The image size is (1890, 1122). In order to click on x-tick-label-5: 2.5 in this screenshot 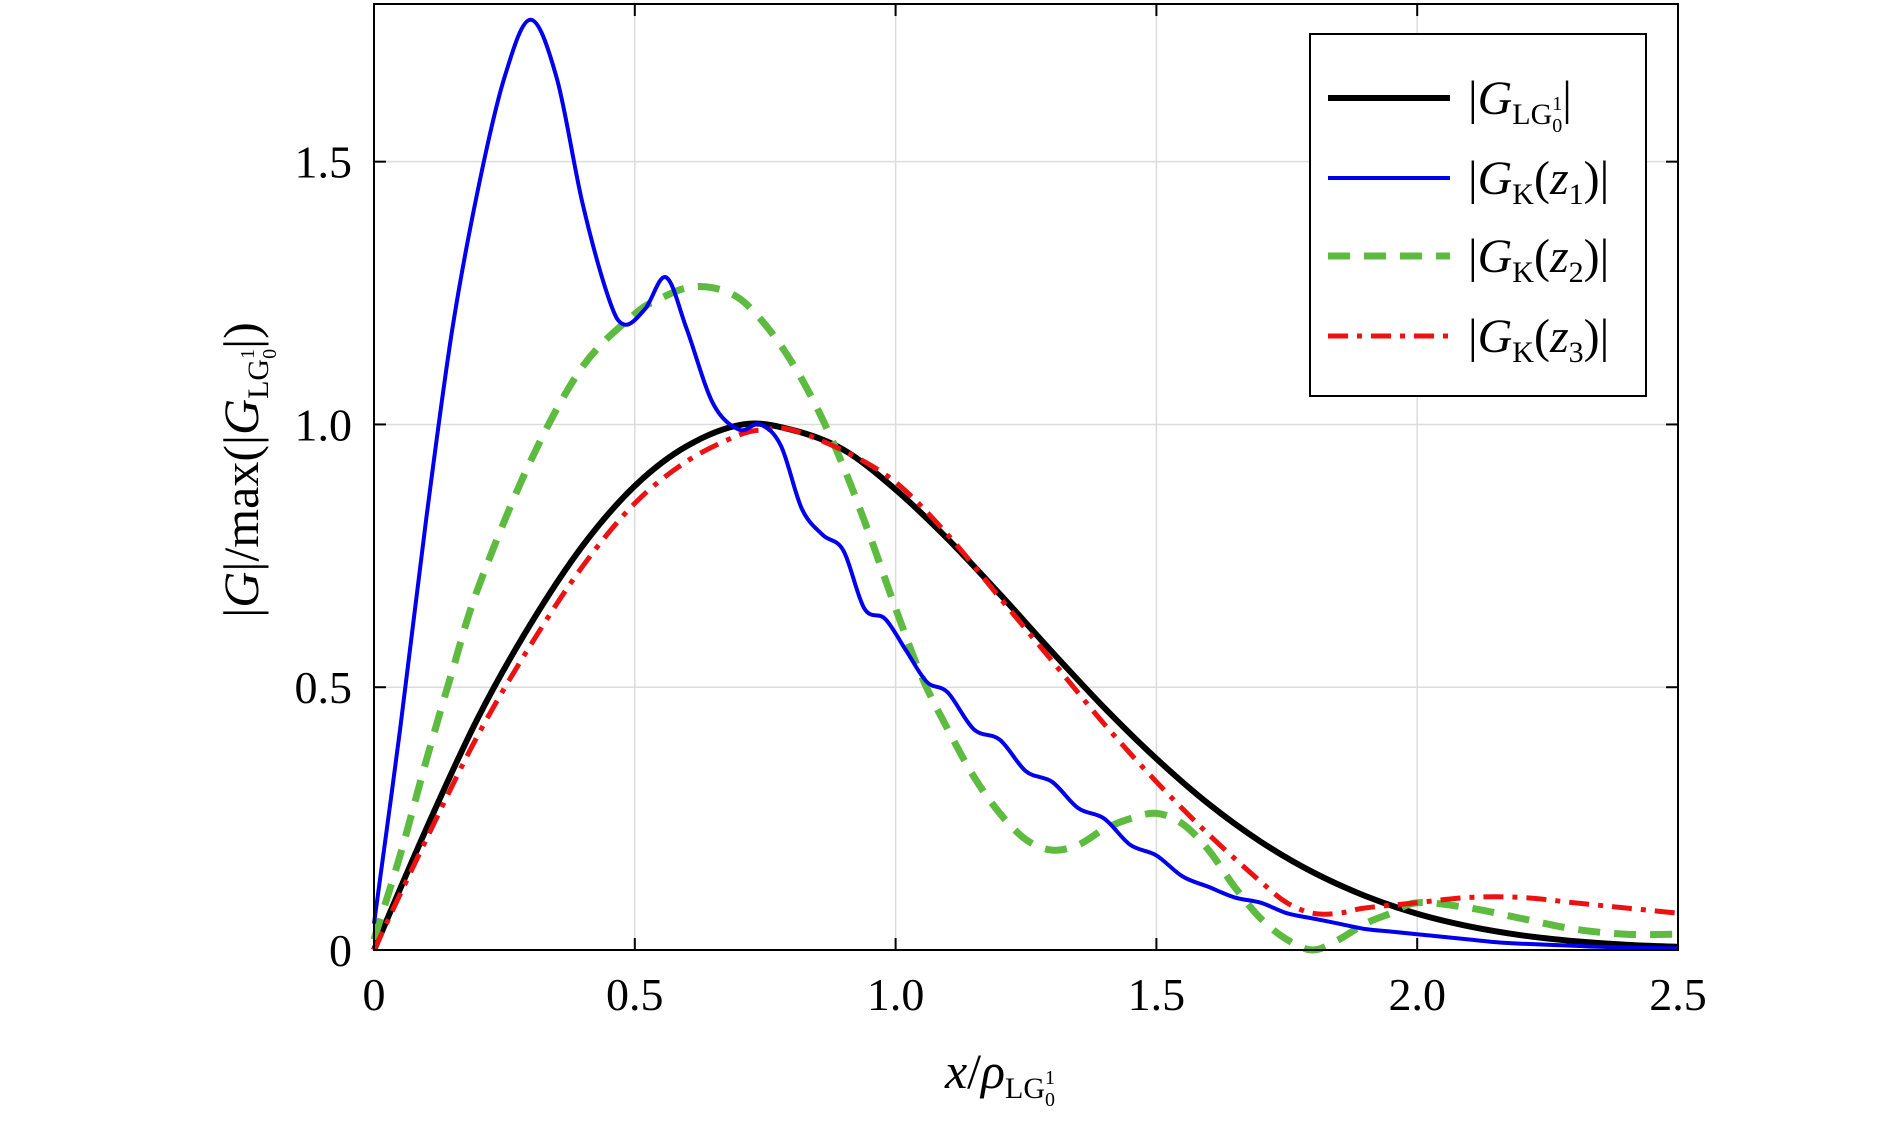, I will do `click(1678, 994)`.